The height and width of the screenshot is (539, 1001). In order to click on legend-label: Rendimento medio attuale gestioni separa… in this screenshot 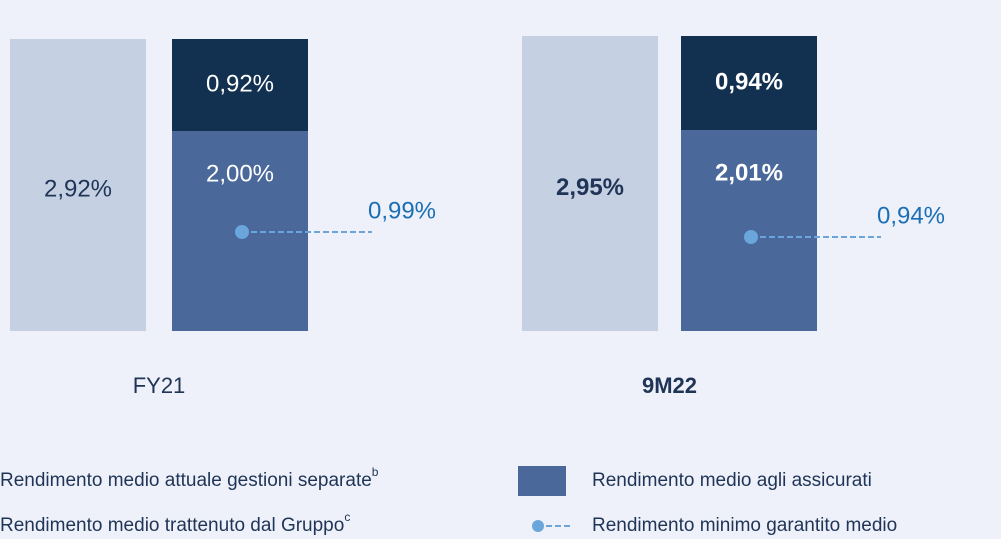, I will do `click(189, 478)`.